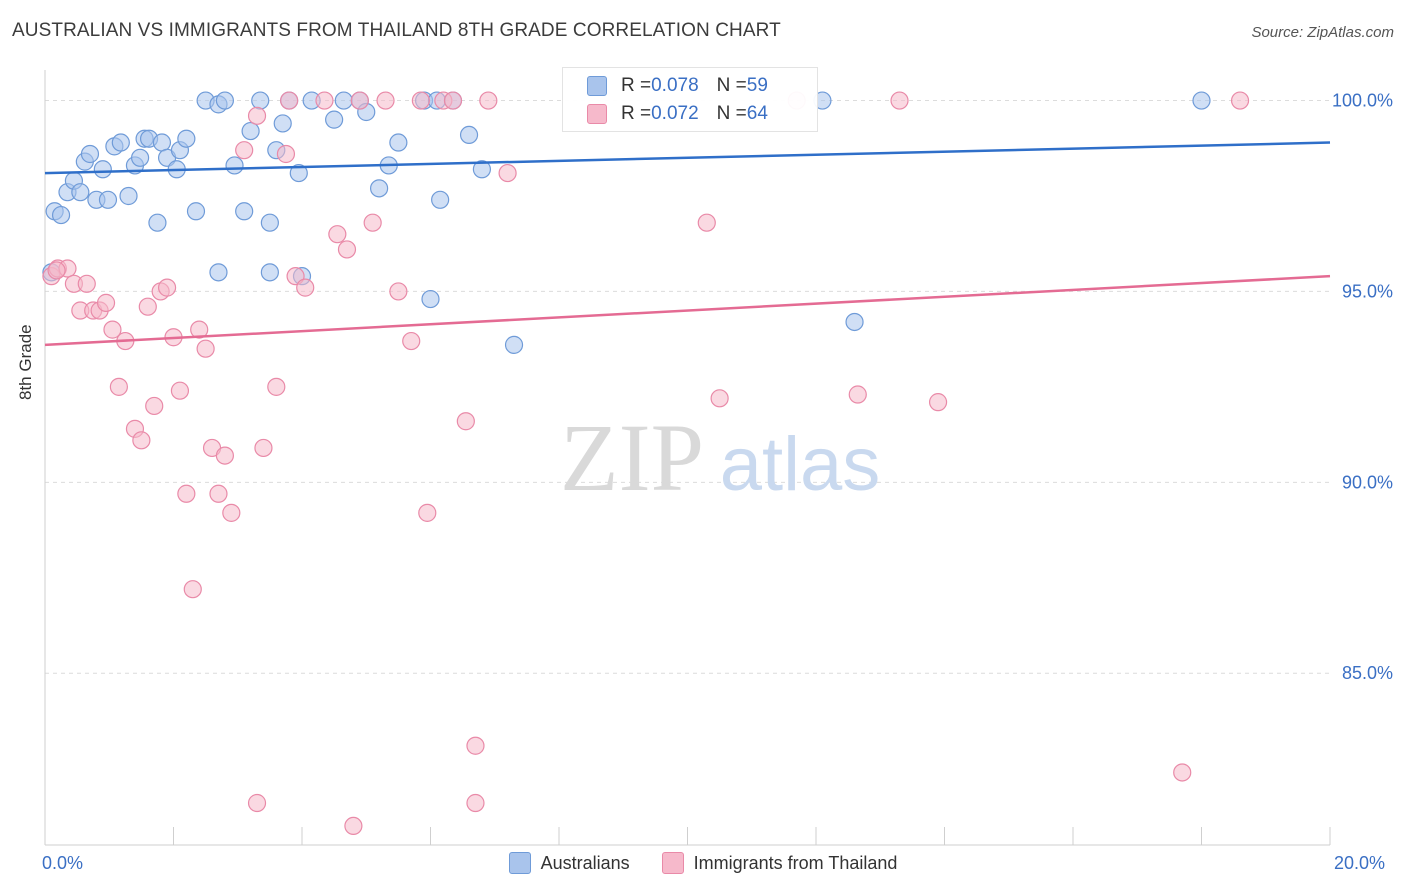 The height and width of the screenshot is (892, 1406). Describe the element at coordinates (675, 113) in the screenshot. I see `r-value: 0.072` at that location.